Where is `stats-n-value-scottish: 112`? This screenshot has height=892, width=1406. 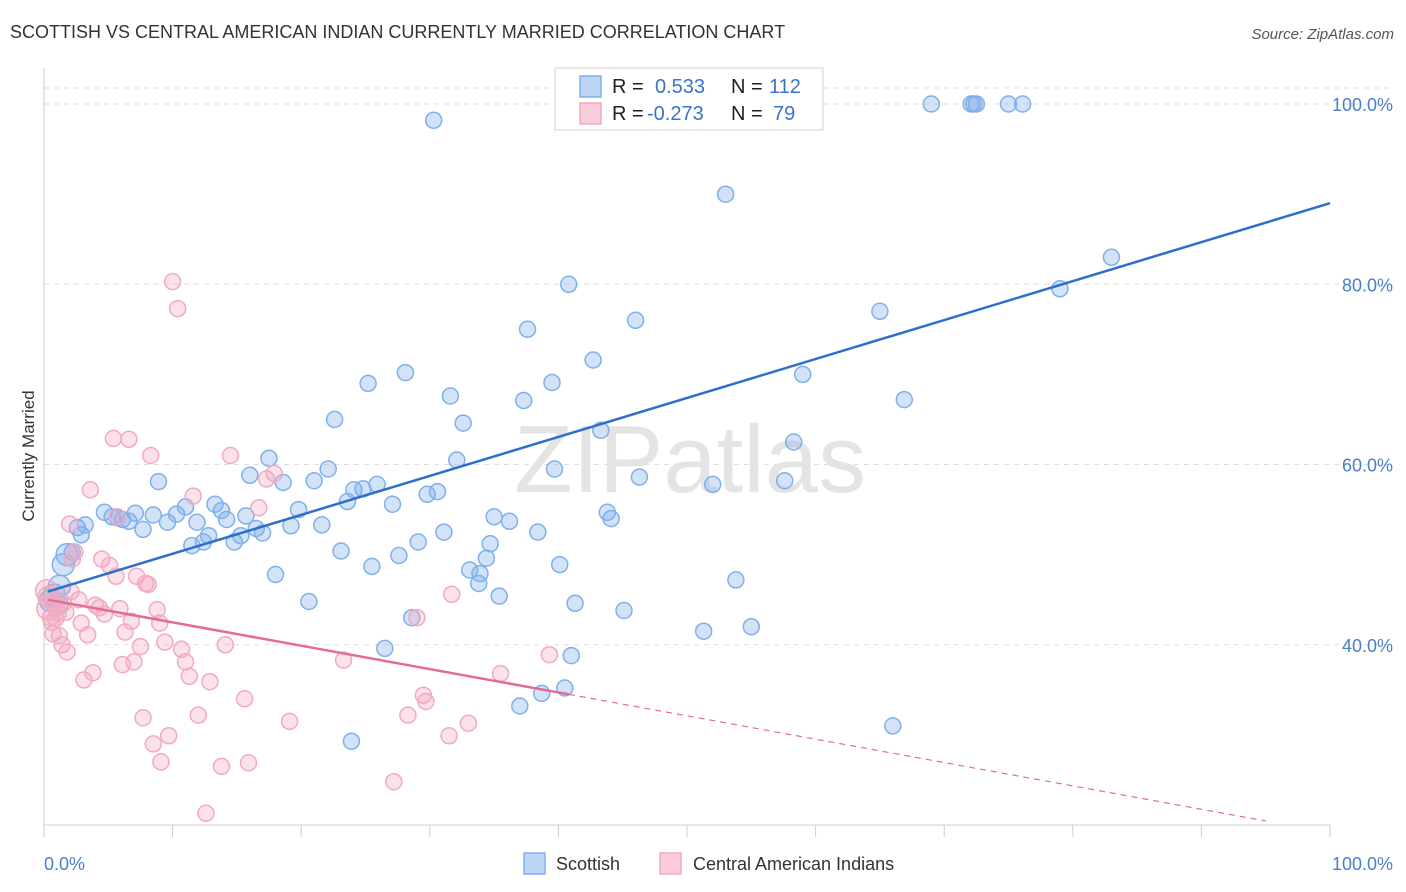 stats-n-value-scottish: 112 is located at coordinates (785, 87).